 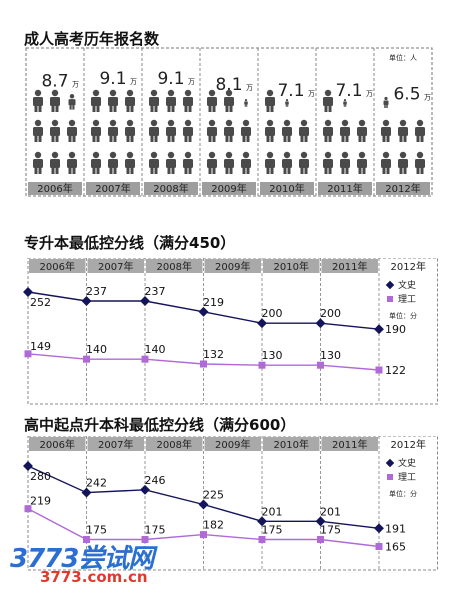 I want to click on chart2-data-label: 149, so click(x=40, y=346).